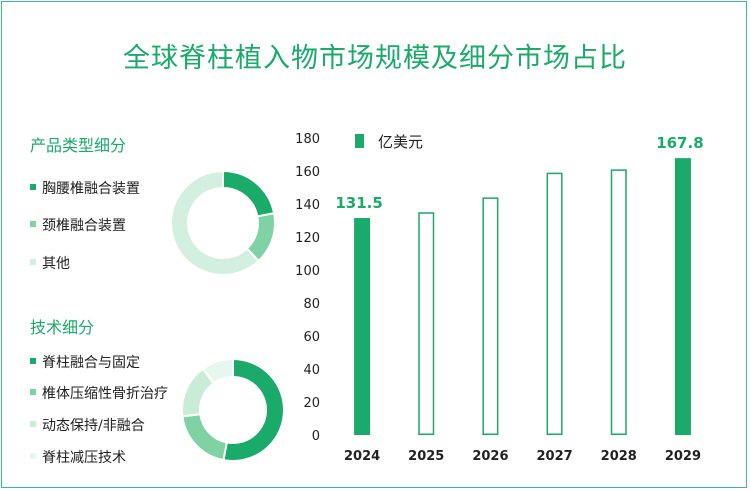  What do you see at coordinates (93, 426) in the screenshot?
I see `legend-label: 动态保持/非融合` at bounding box center [93, 426].